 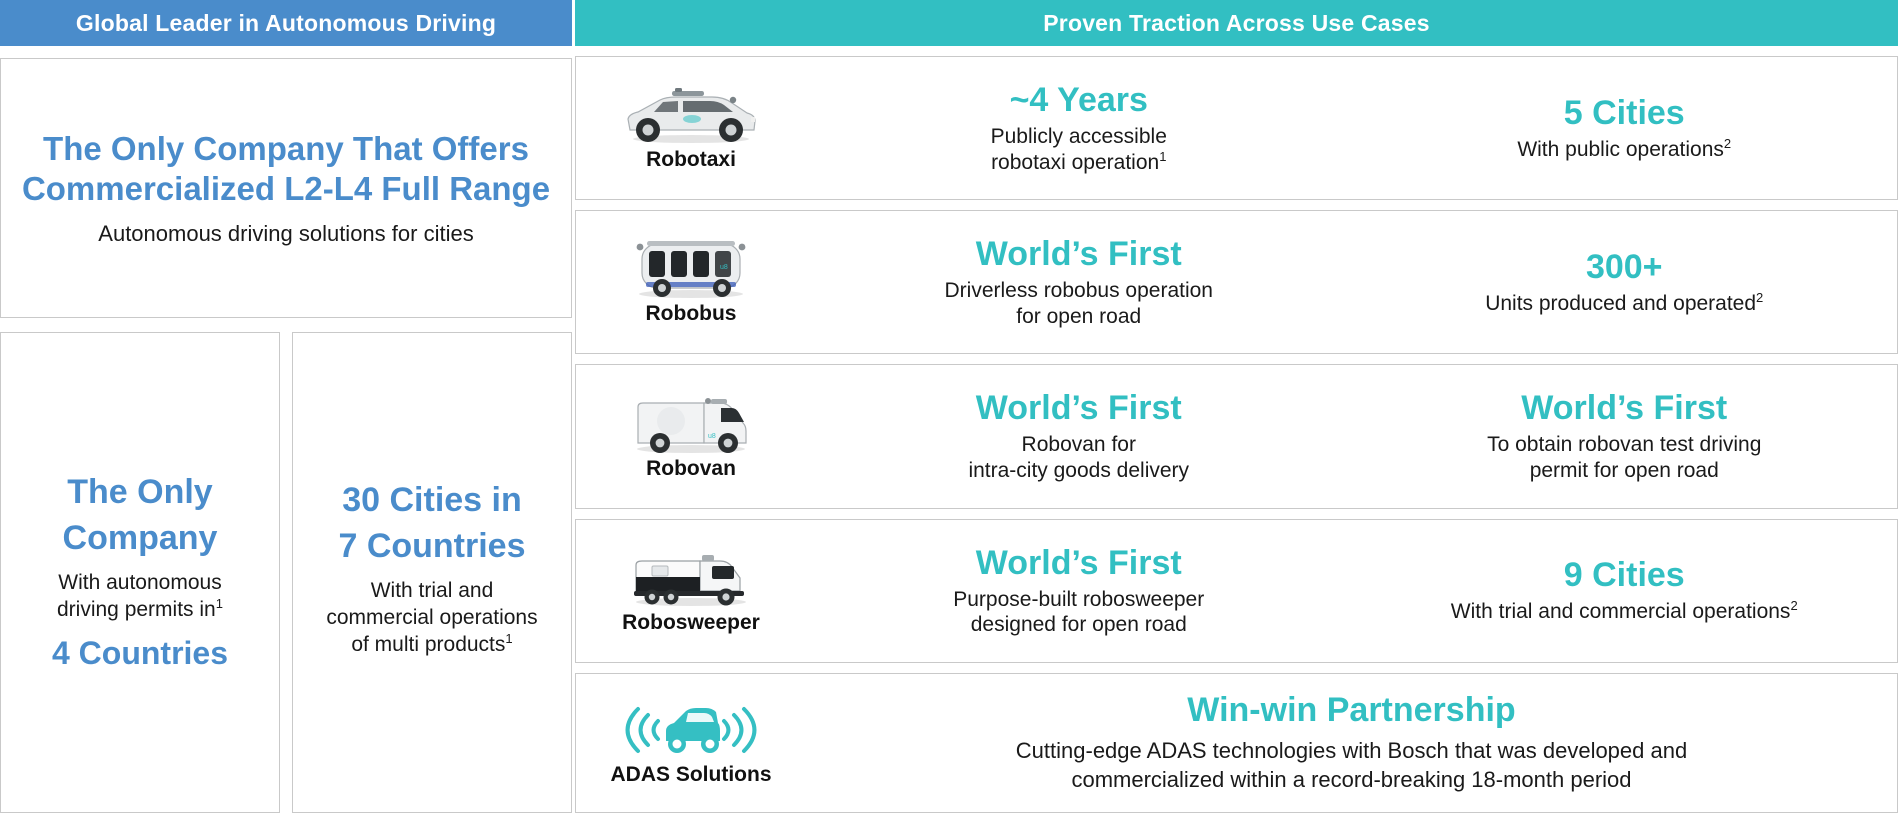 I want to click on hero-subtitle: Autonomous driving solutions for cities, so click(x=286, y=233).